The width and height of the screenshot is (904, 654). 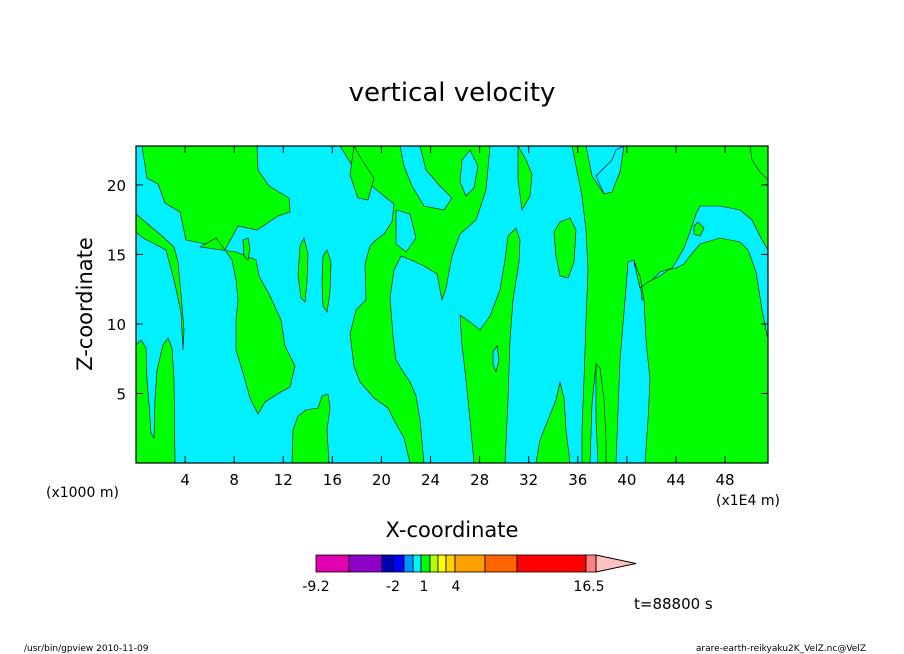 I want to click on x-multiplier-label: (x1000 m), so click(x=82, y=493).